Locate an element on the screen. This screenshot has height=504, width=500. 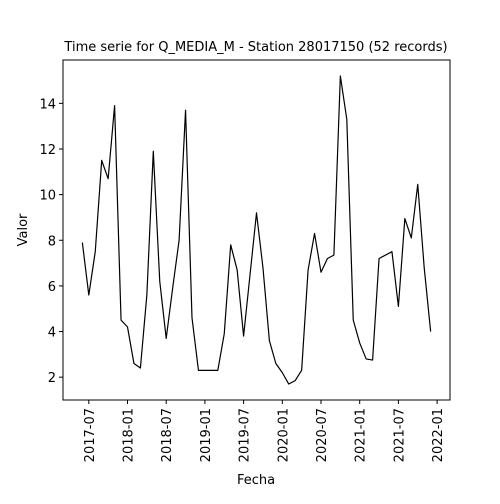
y-tick-label: 4 is located at coordinates (52, 333).